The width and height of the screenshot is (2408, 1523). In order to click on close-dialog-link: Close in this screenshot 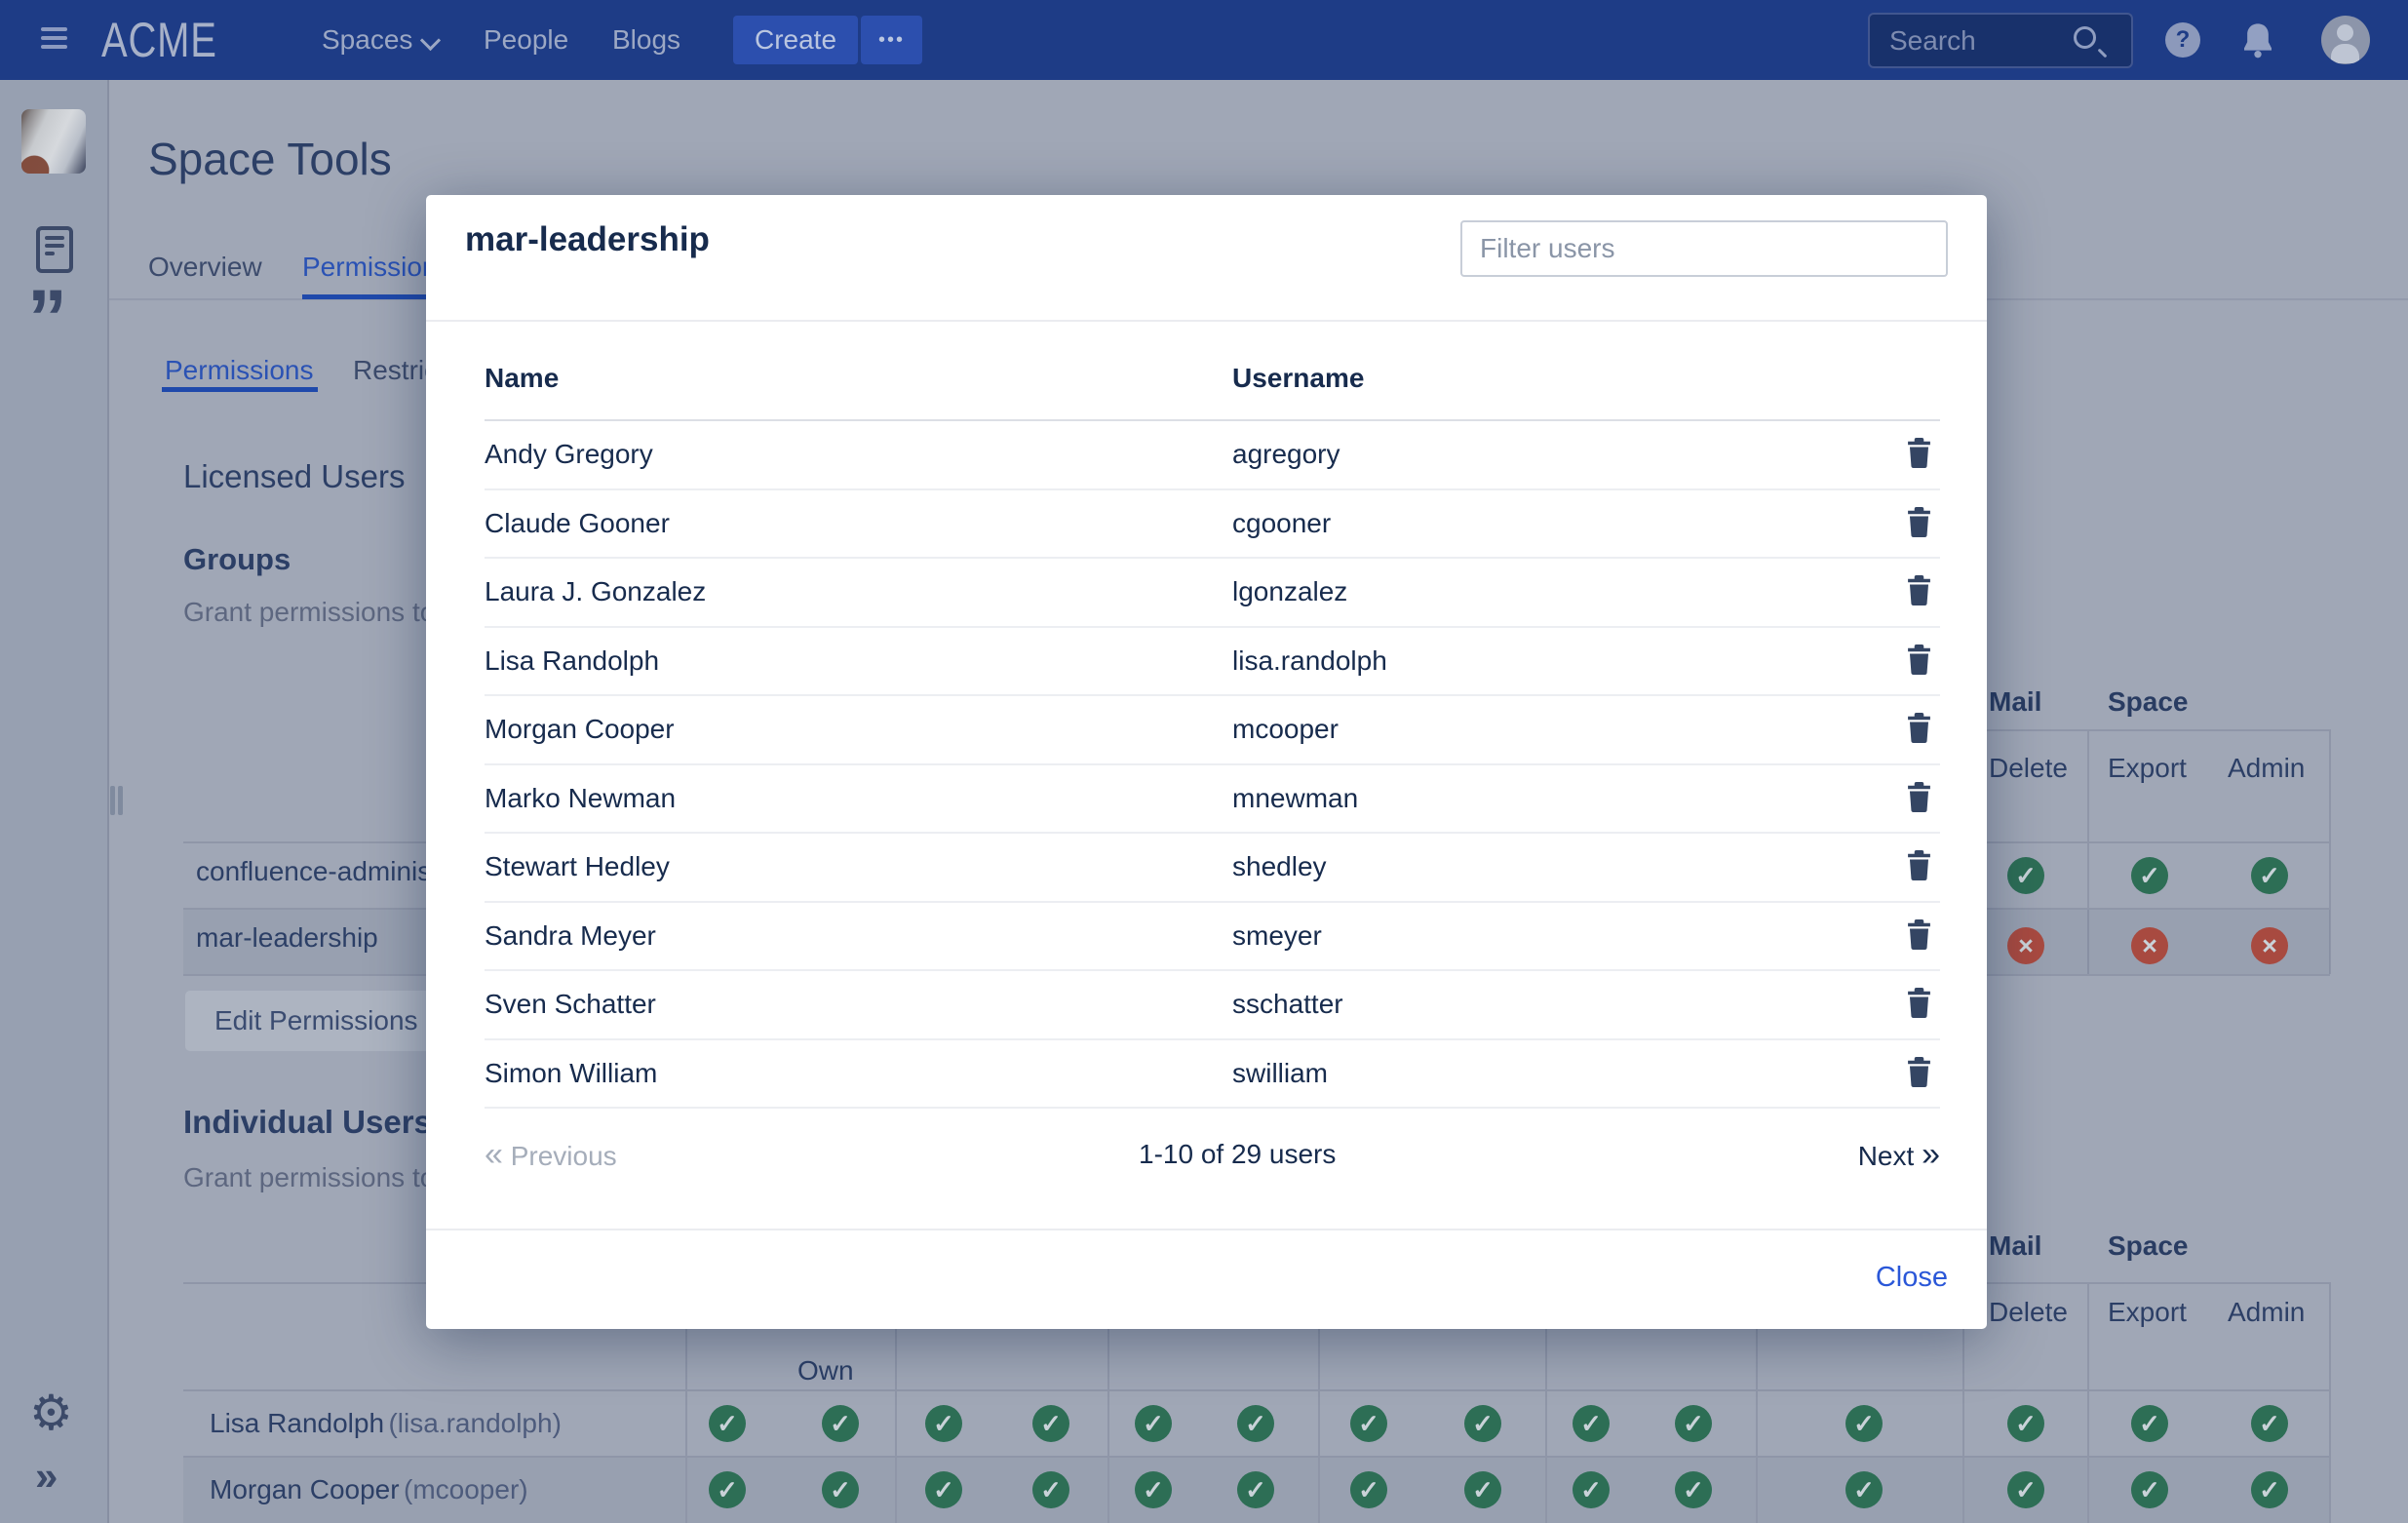, I will do `click(1911, 1277)`.